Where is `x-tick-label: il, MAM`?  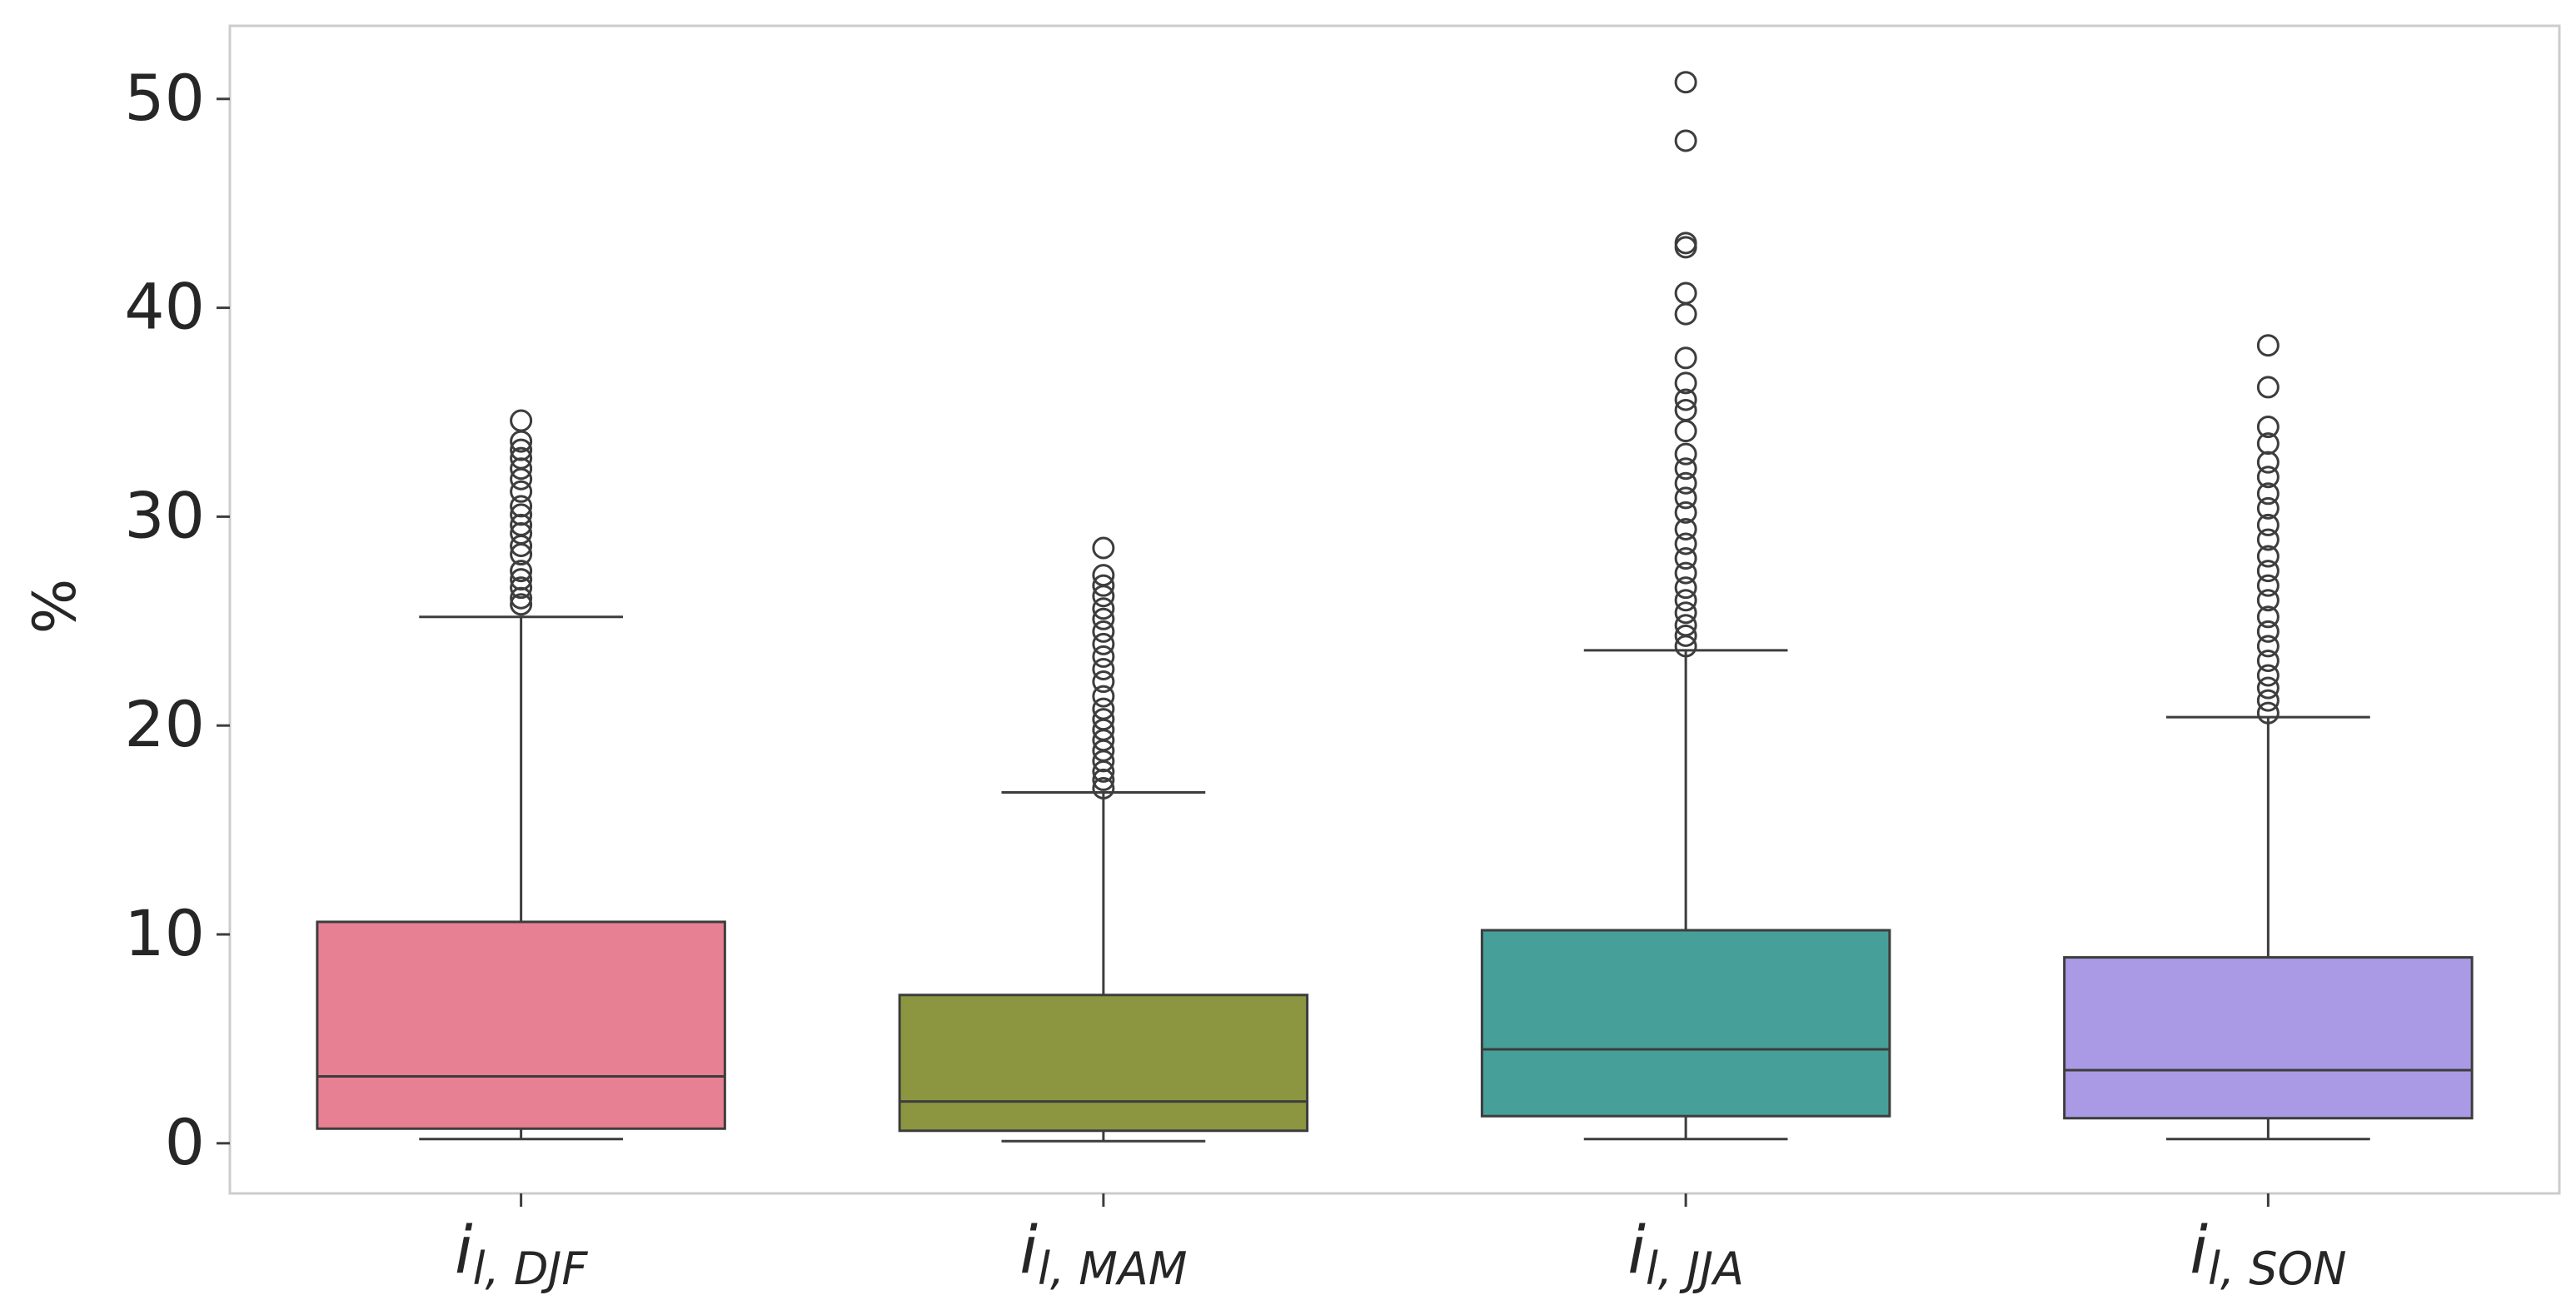
x-tick-label: il, MAM is located at coordinates (1103, 1254).